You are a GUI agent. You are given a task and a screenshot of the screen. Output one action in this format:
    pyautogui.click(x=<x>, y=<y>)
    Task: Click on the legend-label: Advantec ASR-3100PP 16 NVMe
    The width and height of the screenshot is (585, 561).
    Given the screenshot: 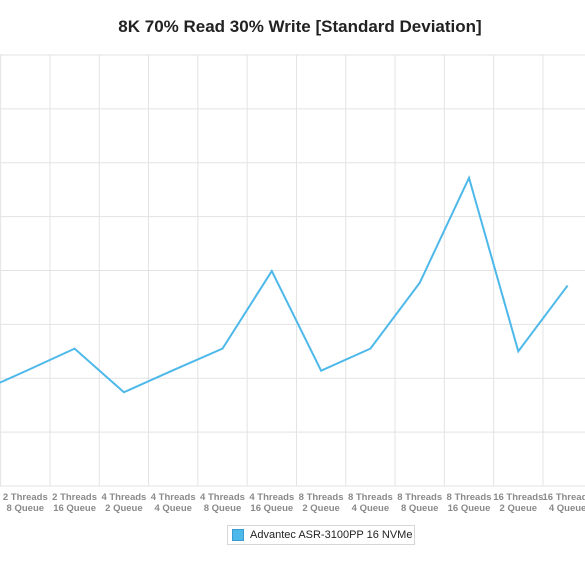 What is the action you would take?
    pyautogui.click(x=331, y=535)
    